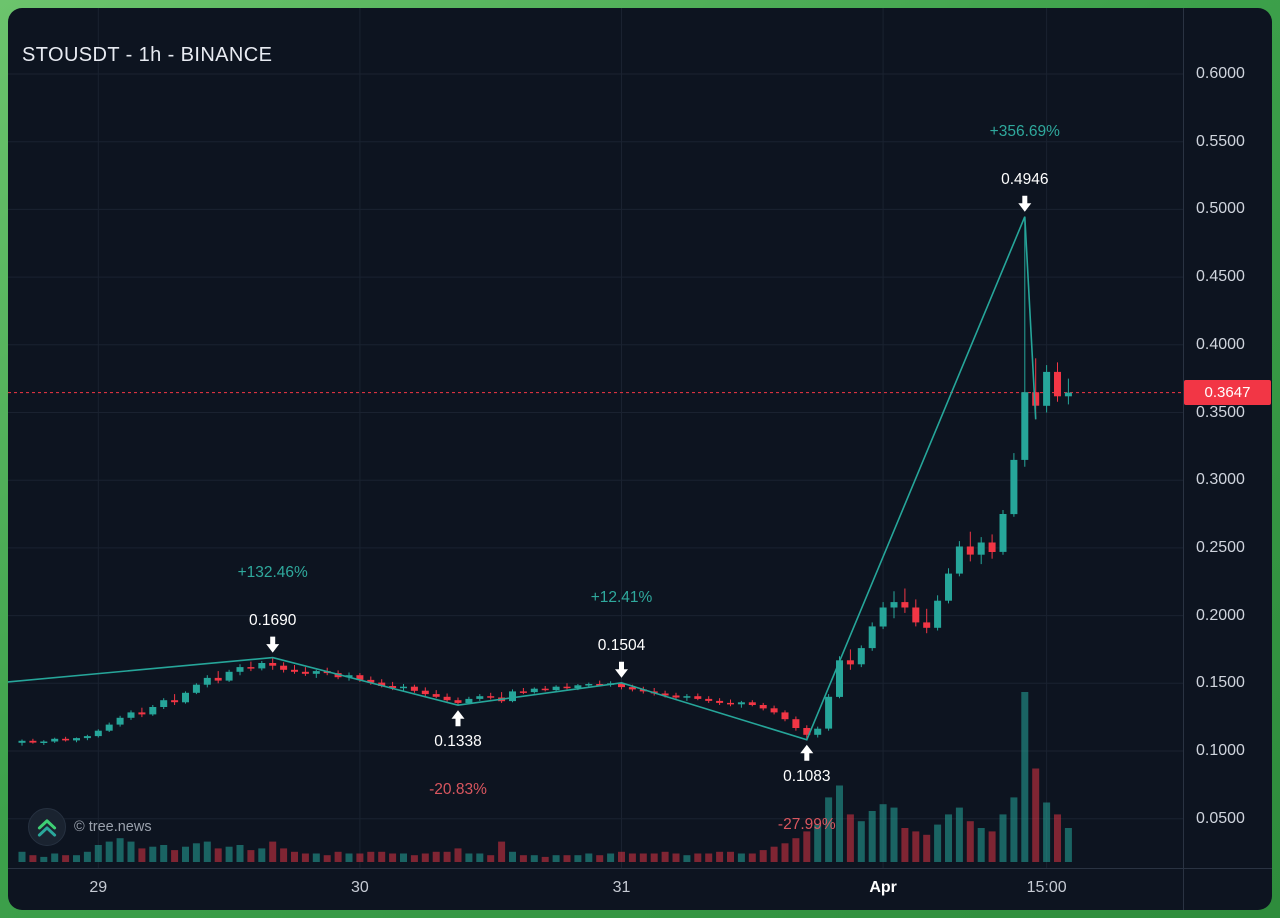  What do you see at coordinates (359, 887) in the screenshot?
I see `time-tick-label: 30` at bounding box center [359, 887].